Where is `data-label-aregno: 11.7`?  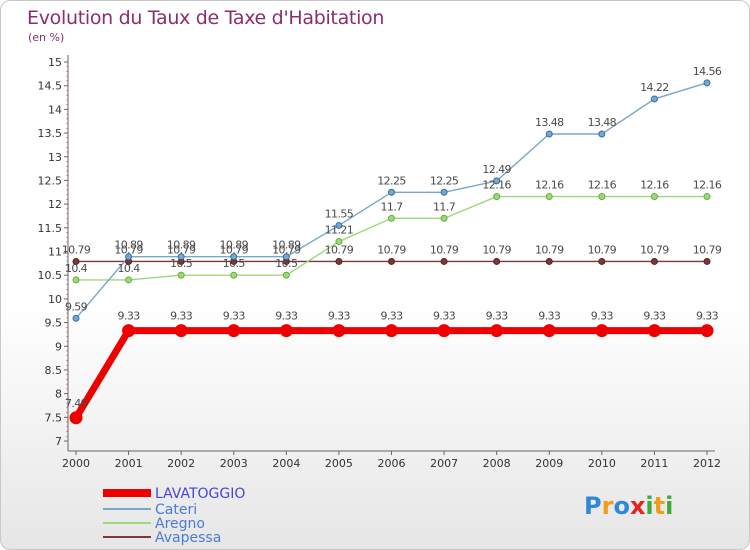 data-label-aregno: 11.7 is located at coordinates (391, 206).